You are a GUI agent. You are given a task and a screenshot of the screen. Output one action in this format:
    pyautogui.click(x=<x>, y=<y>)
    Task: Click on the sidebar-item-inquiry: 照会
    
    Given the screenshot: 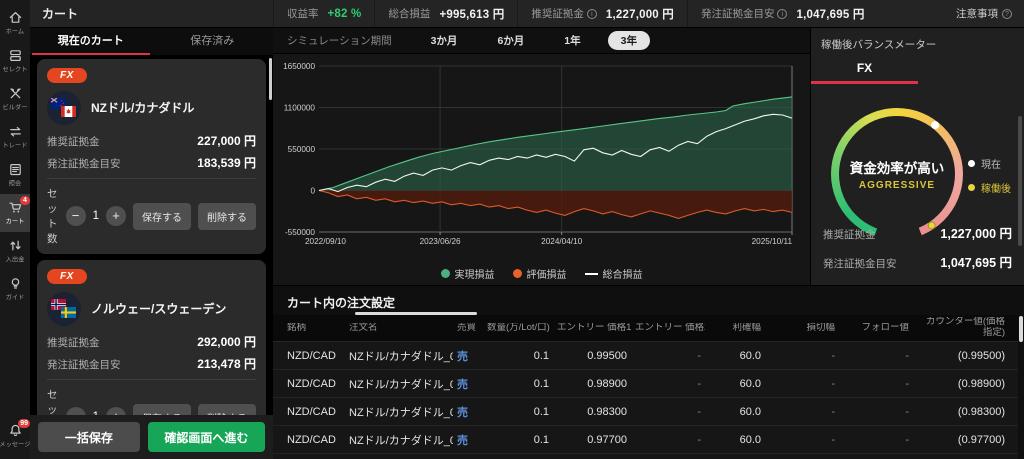 What is the action you would take?
    pyautogui.click(x=15, y=175)
    